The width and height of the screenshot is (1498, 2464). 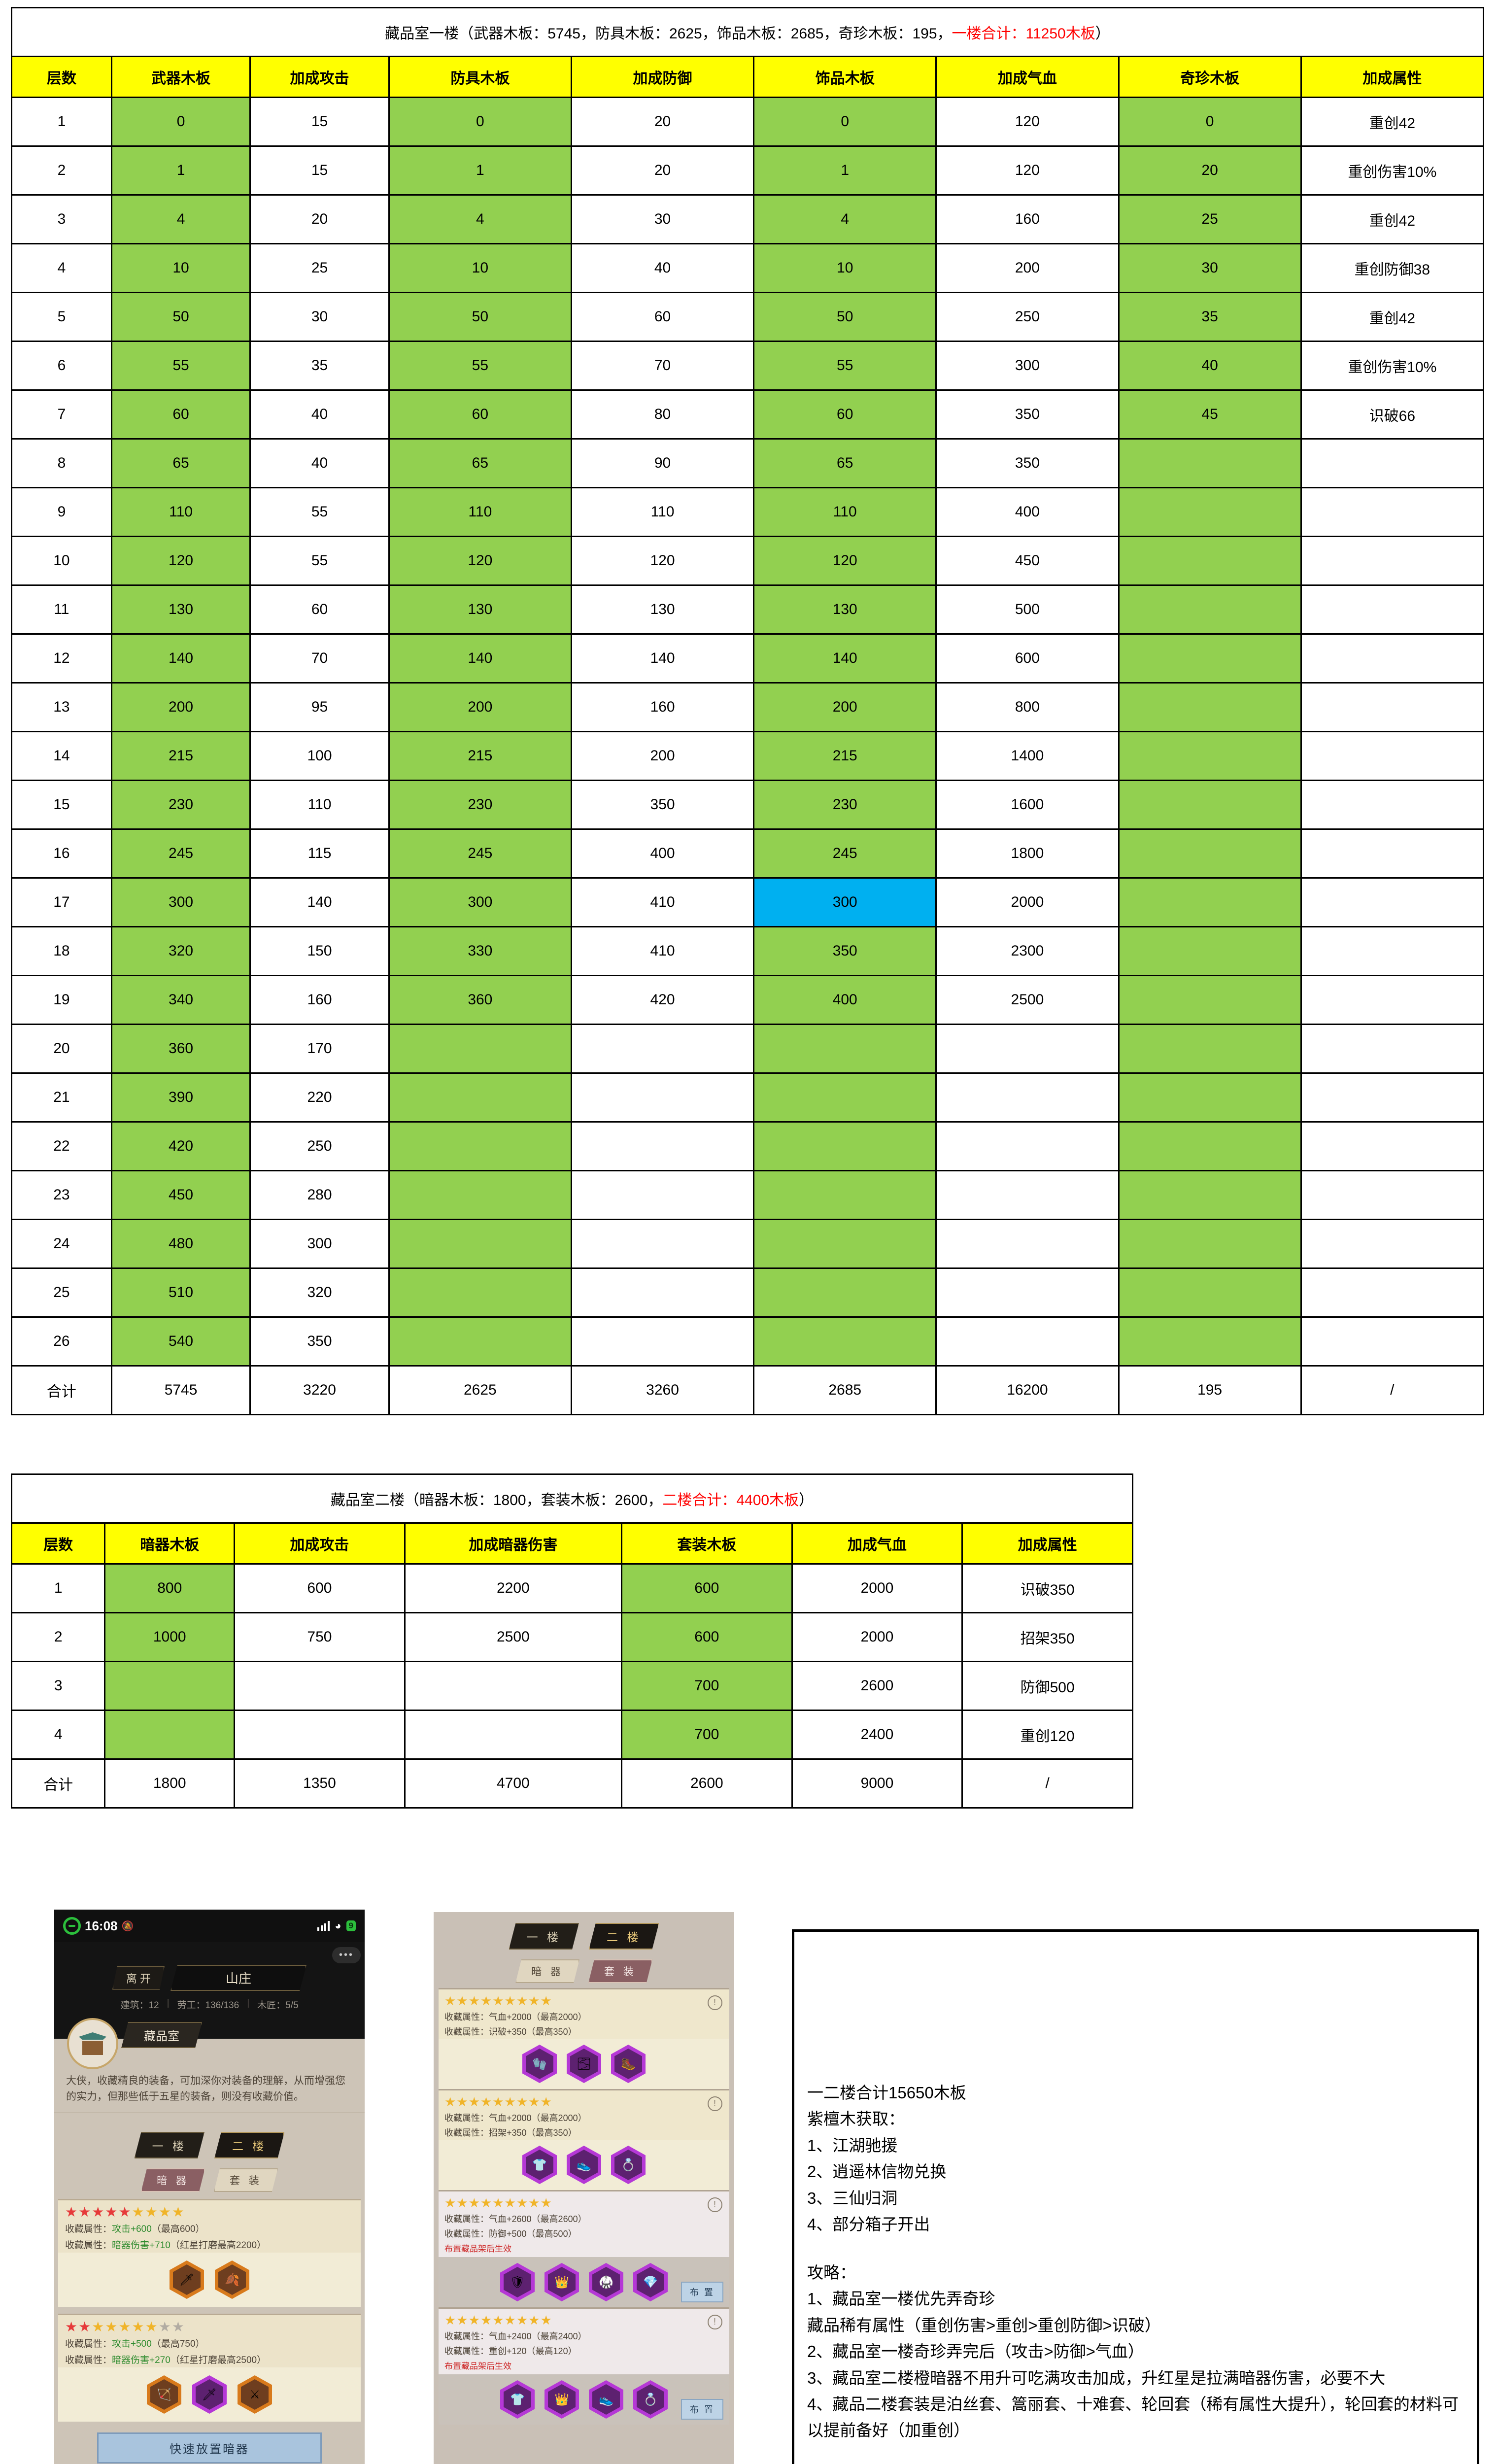 What do you see at coordinates (510, 2032) in the screenshot?
I see `suit-attr-line-2: 收藏属性：识破+350（最高350）` at bounding box center [510, 2032].